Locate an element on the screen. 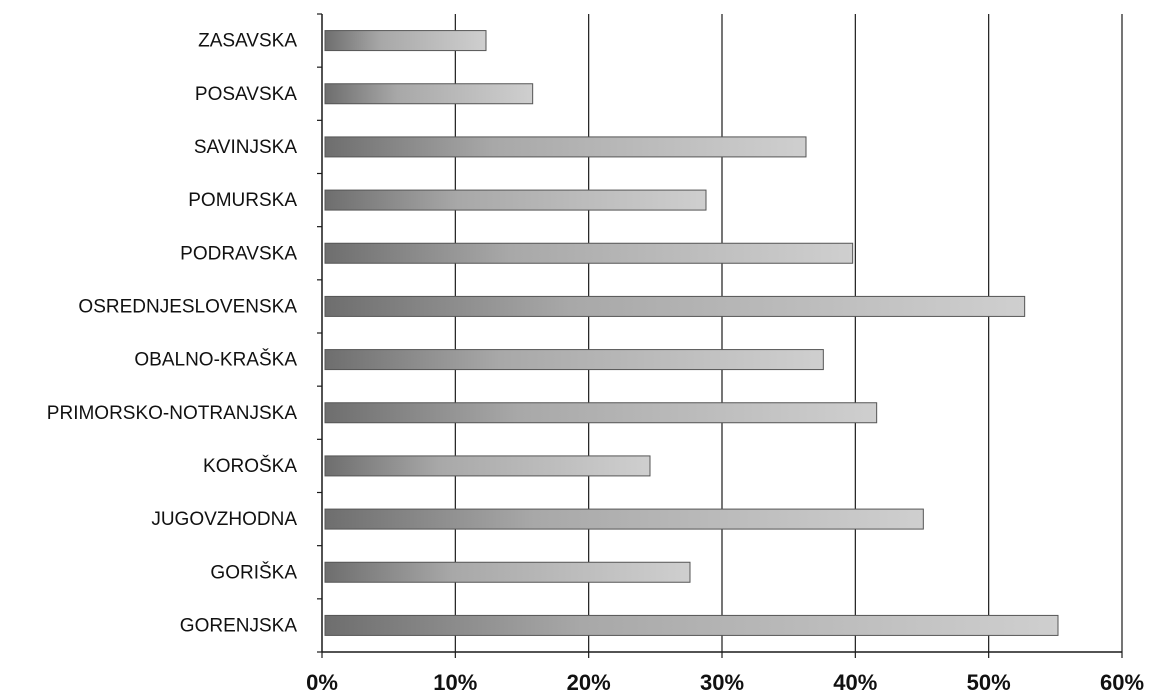 The height and width of the screenshot is (700, 1150). x-tick-label-0: 0% is located at coordinates (322, 682).